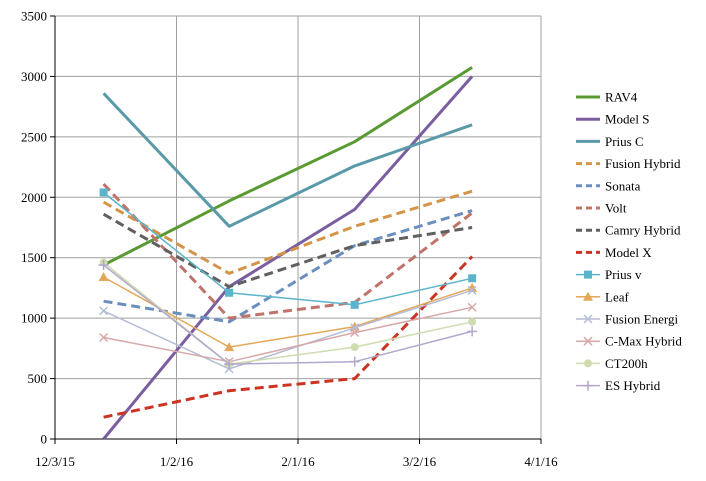 This screenshot has width=706, height=481. What do you see at coordinates (34, 197) in the screenshot?
I see `y-tick-label: 2000` at bounding box center [34, 197].